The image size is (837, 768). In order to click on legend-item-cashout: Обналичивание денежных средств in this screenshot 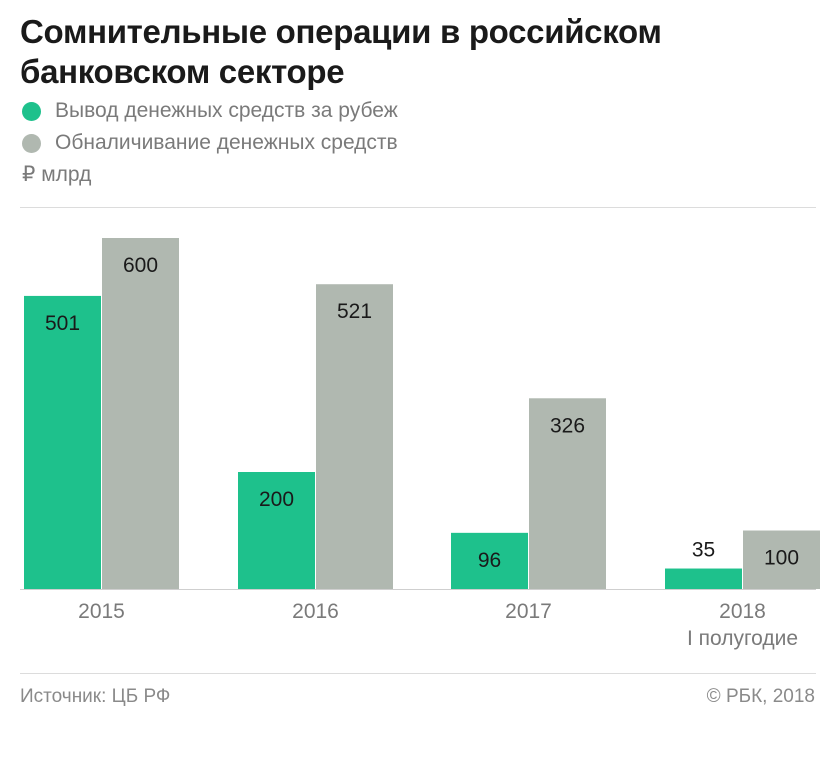, I will do `click(210, 143)`.